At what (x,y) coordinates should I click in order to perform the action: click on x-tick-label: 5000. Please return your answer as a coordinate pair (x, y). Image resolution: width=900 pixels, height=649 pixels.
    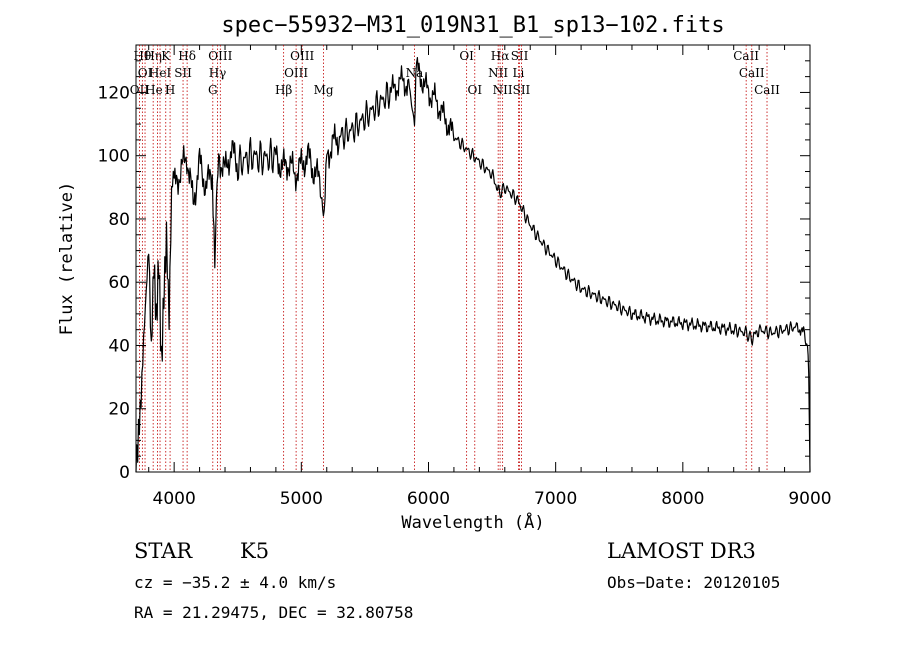
    Looking at the image, I should click on (301, 499).